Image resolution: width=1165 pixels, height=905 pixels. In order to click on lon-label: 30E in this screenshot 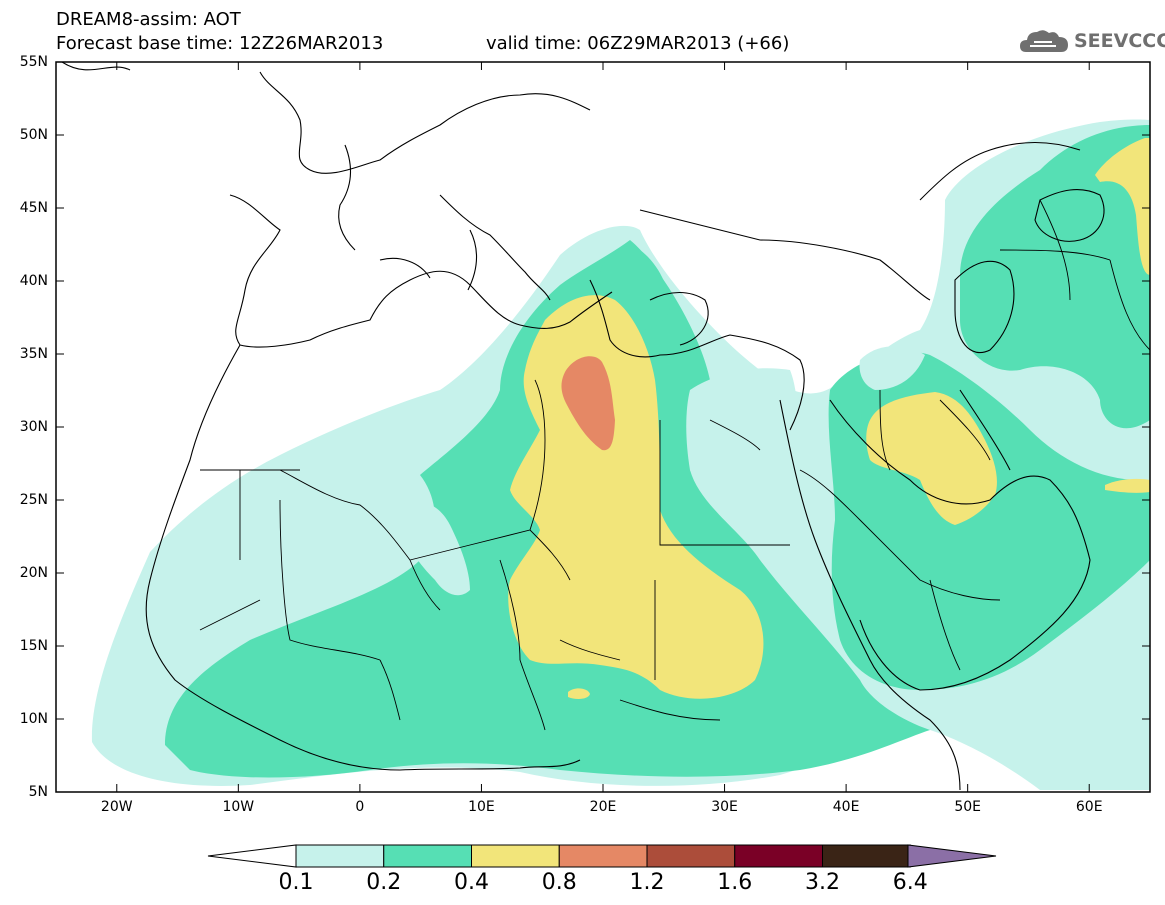, I will do `click(724, 807)`.